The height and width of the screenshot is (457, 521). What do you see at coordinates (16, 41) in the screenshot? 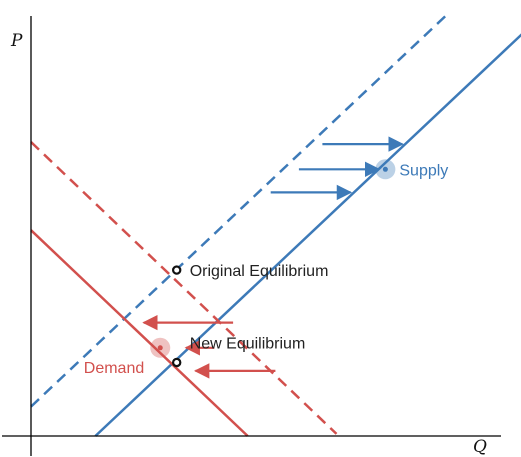
I see `y-axis-label: P` at bounding box center [16, 41].